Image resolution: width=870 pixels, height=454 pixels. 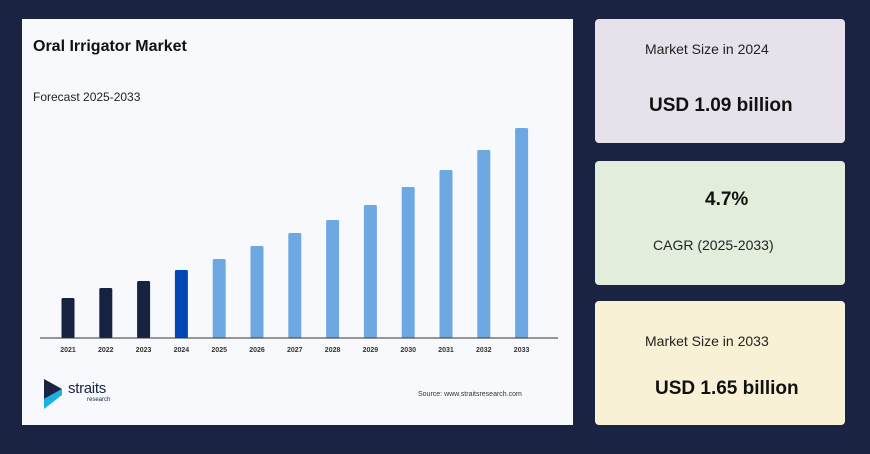 I want to click on bar-2021, so click(x=68, y=318).